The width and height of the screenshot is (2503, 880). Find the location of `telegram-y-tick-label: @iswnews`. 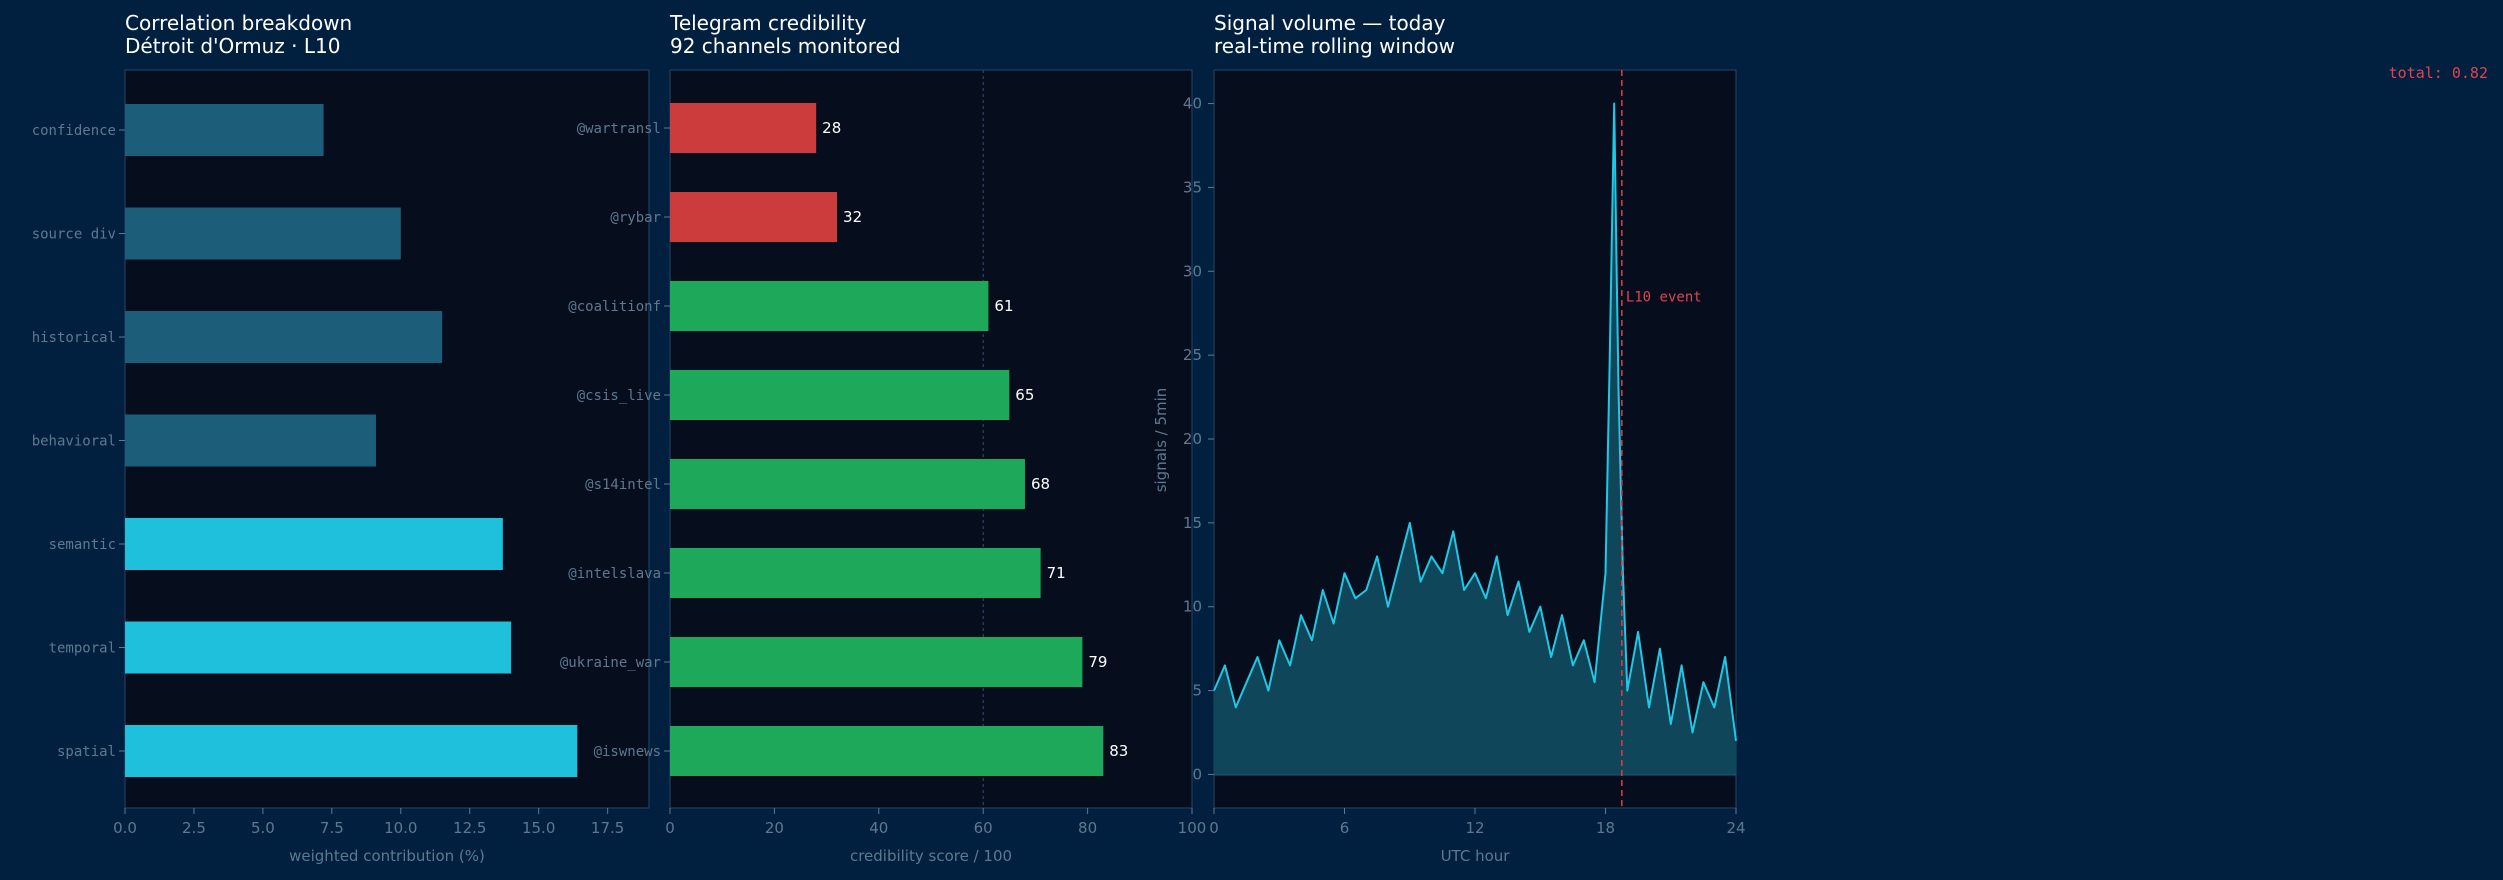

telegram-y-tick-label: @iswnews is located at coordinates (627, 752).